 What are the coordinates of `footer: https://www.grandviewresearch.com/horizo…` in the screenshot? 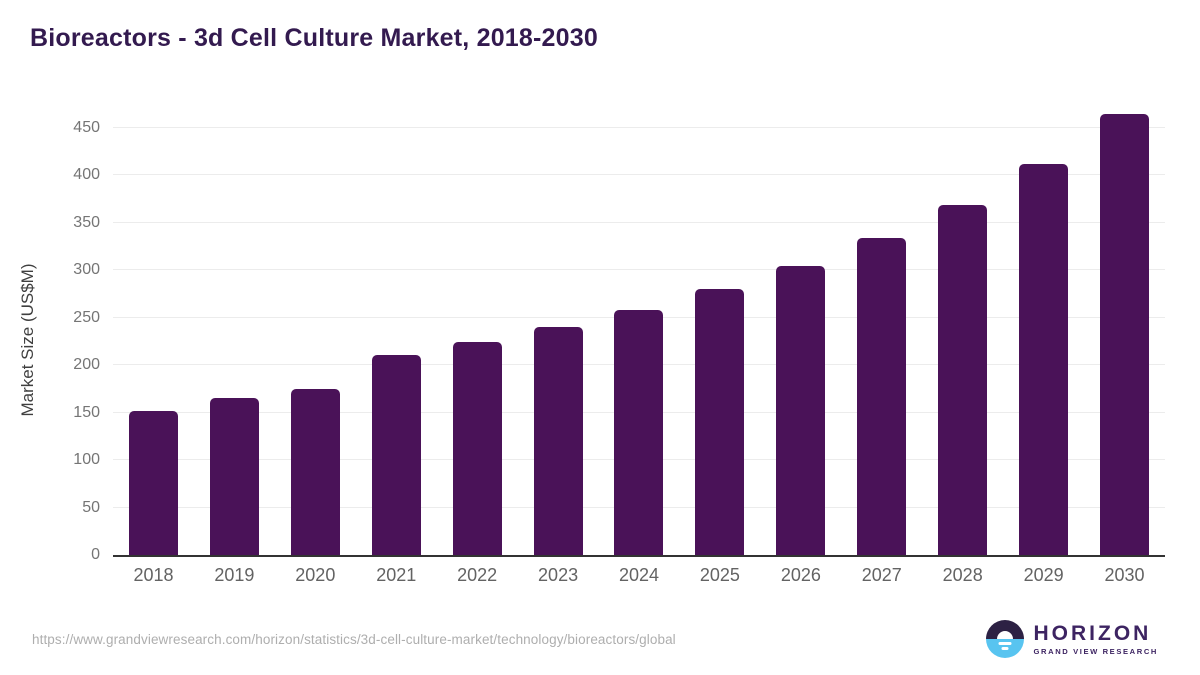 It's located at (600, 639).